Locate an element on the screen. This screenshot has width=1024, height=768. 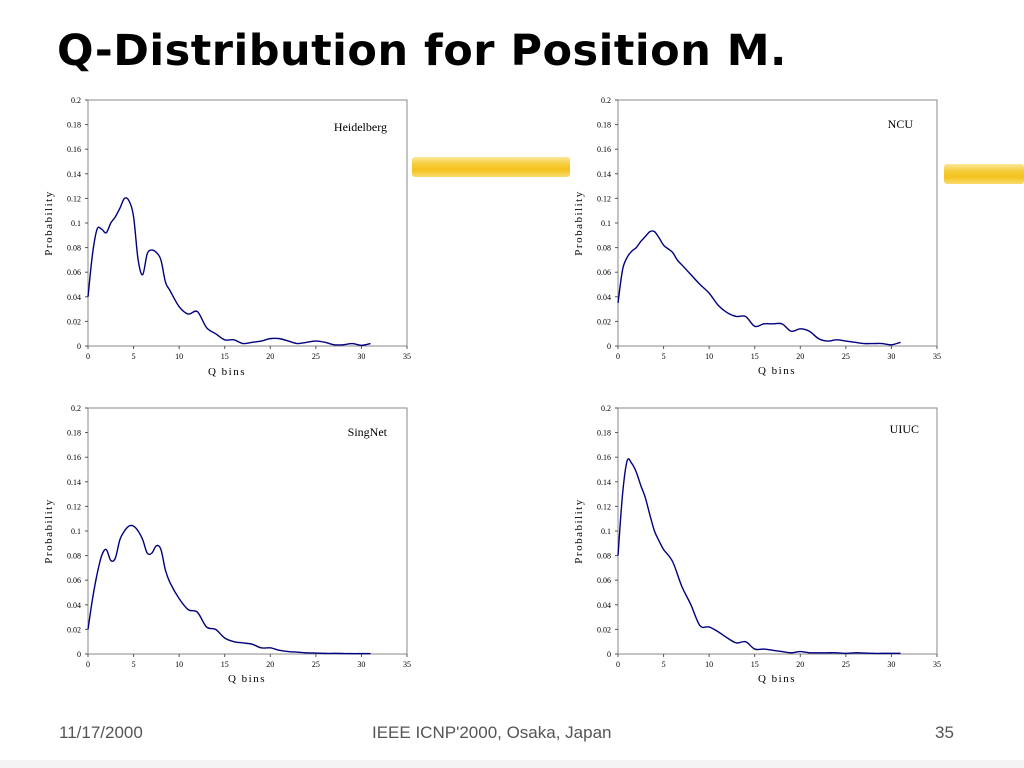
panel-label: NCU is located at coordinates (901, 124).